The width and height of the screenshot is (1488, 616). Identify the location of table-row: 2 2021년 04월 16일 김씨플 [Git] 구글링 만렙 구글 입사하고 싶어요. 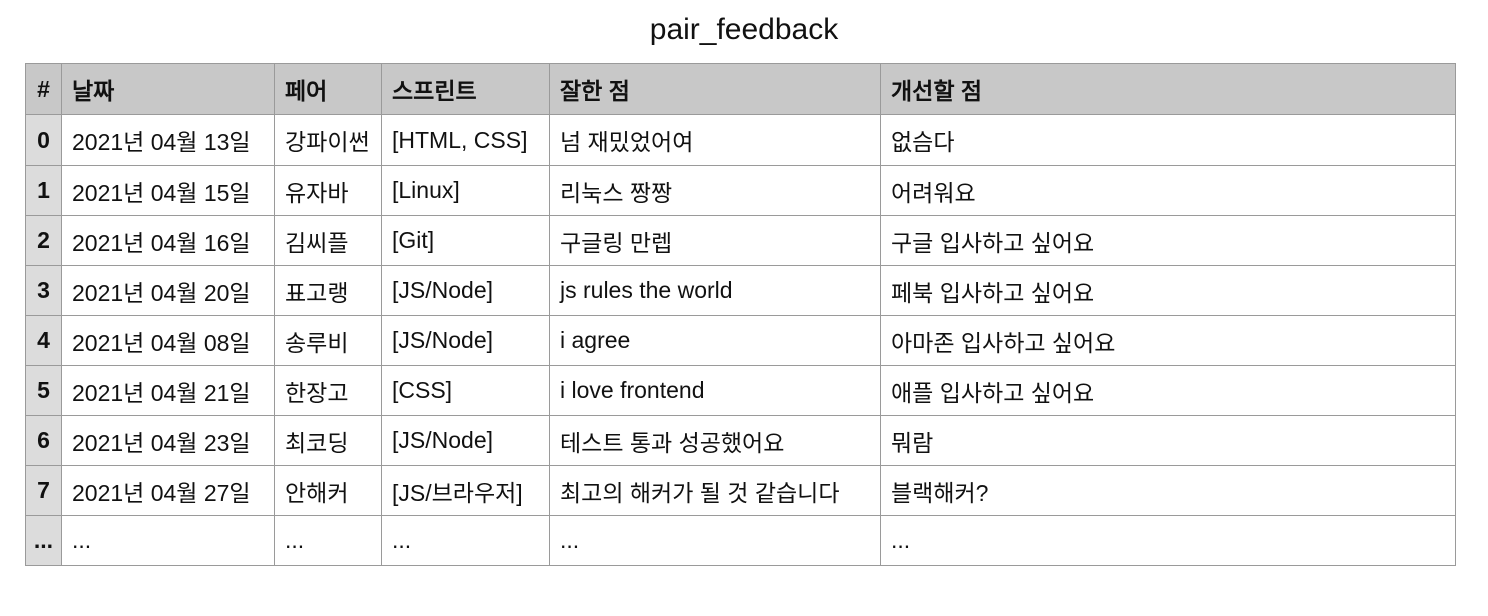
(740, 240).